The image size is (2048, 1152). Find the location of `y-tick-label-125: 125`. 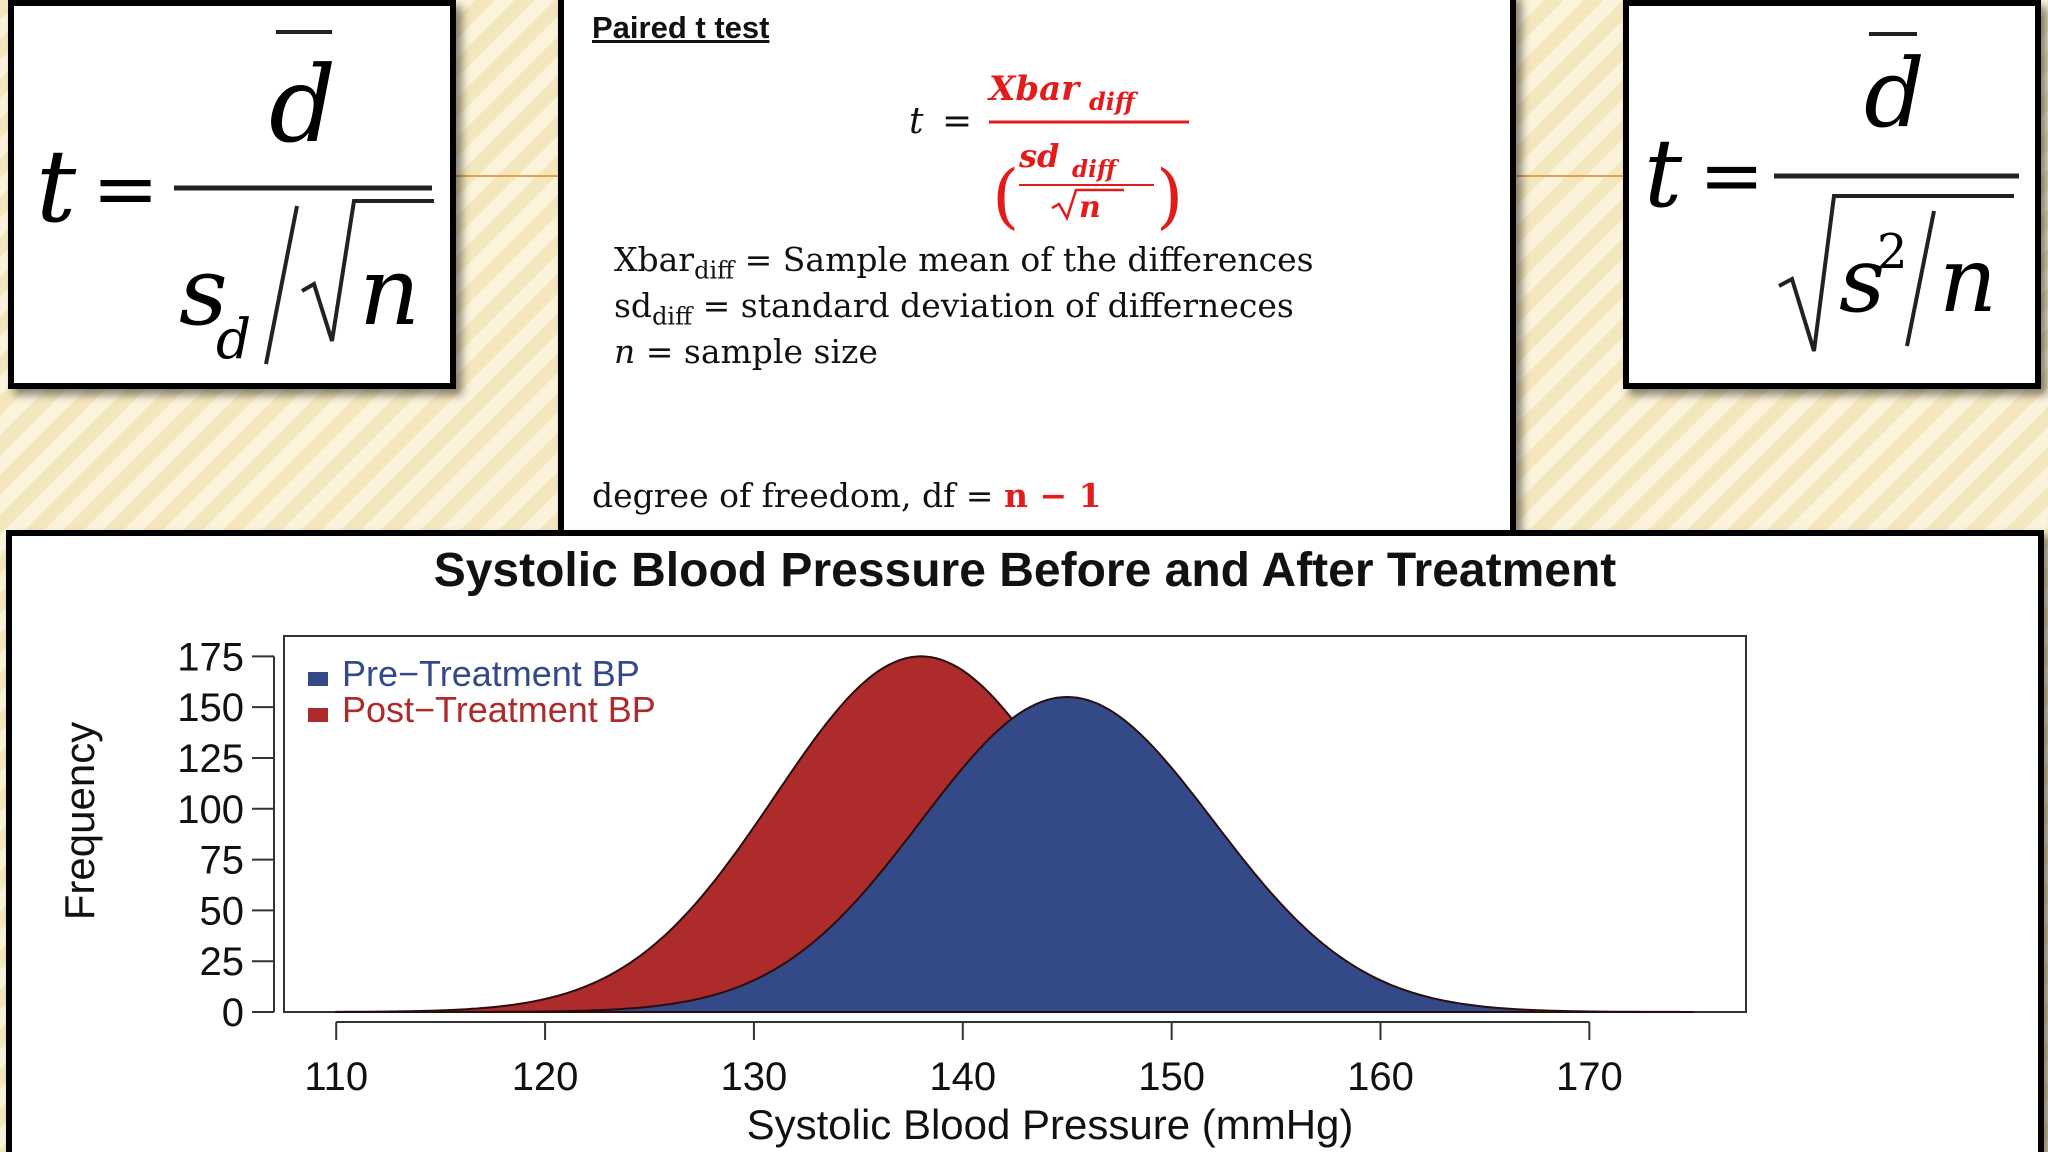

y-tick-label-125: 125 is located at coordinates (210, 759).